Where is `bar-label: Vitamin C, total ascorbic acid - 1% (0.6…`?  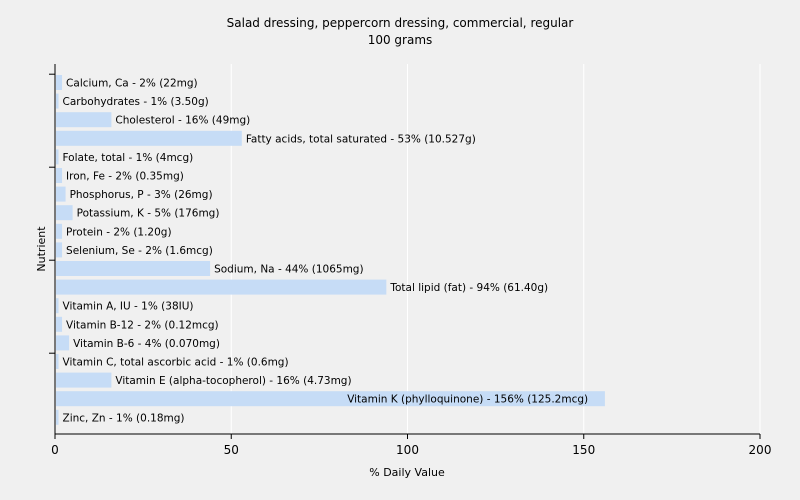
bar-label: Vitamin C, total ascorbic acid - 1% (0.6… is located at coordinates (176, 363).